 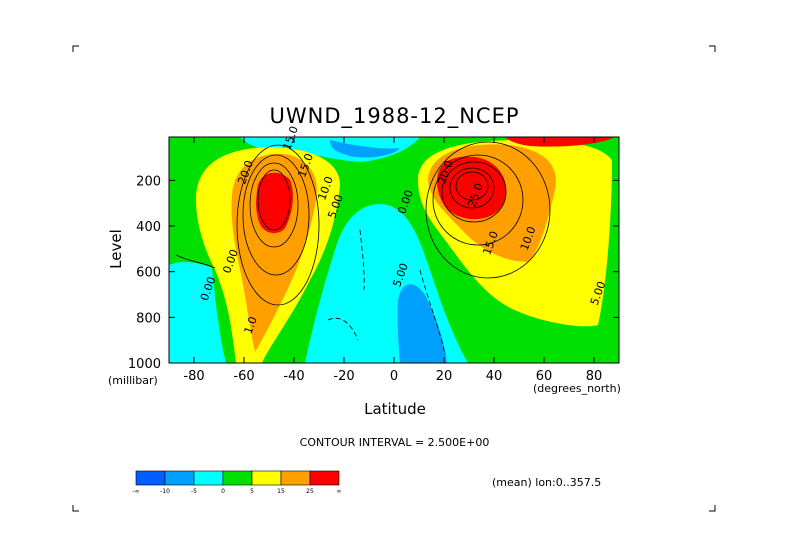 What do you see at coordinates (148, 273) in the screenshot?
I see `y-tick-label: 600` at bounding box center [148, 273].